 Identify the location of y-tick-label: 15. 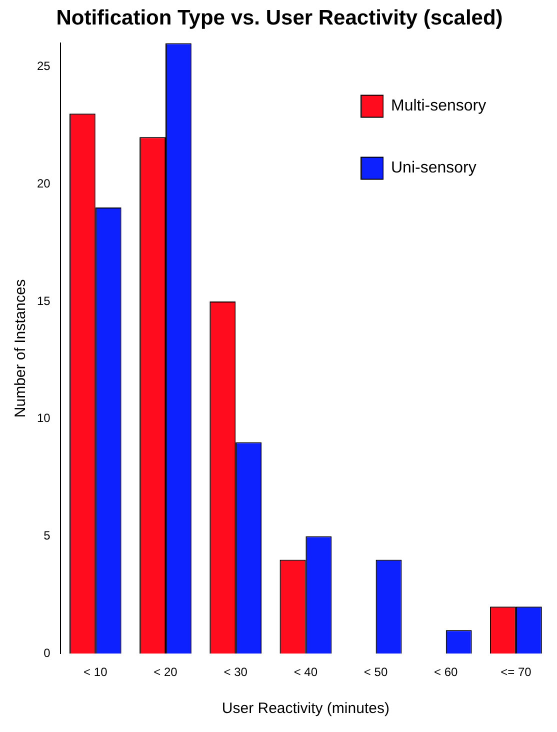
(43, 301).